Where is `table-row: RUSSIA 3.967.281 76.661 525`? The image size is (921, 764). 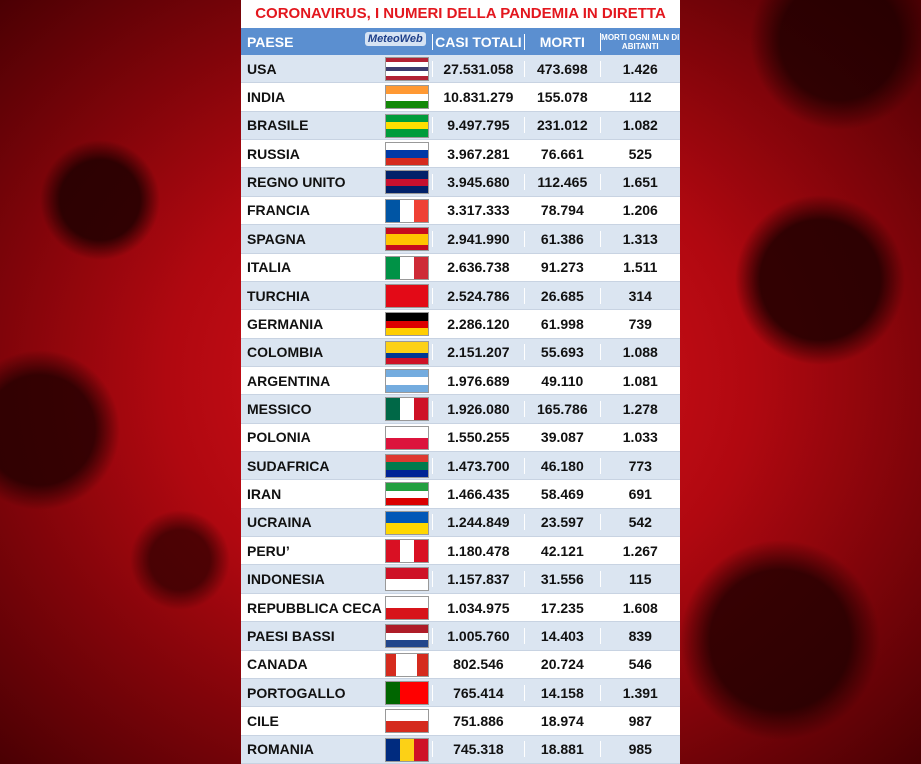 table-row: RUSSIA 3.967.281 76.661 525 is located at coordinates (460, 154).